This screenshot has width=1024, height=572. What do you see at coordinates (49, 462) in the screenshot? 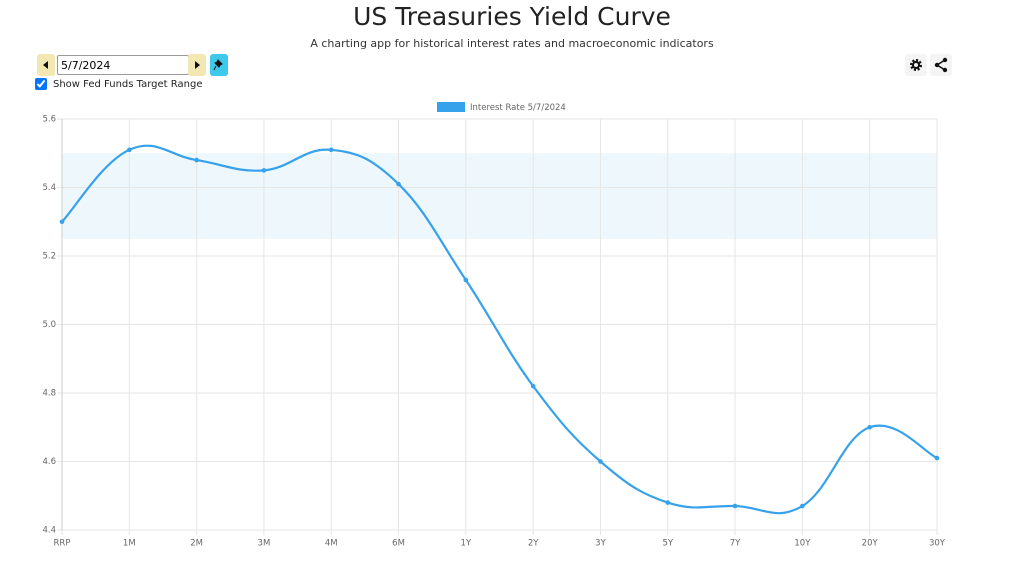
I see `y-tick-label: 4.6` at bounding box center [49, 462].